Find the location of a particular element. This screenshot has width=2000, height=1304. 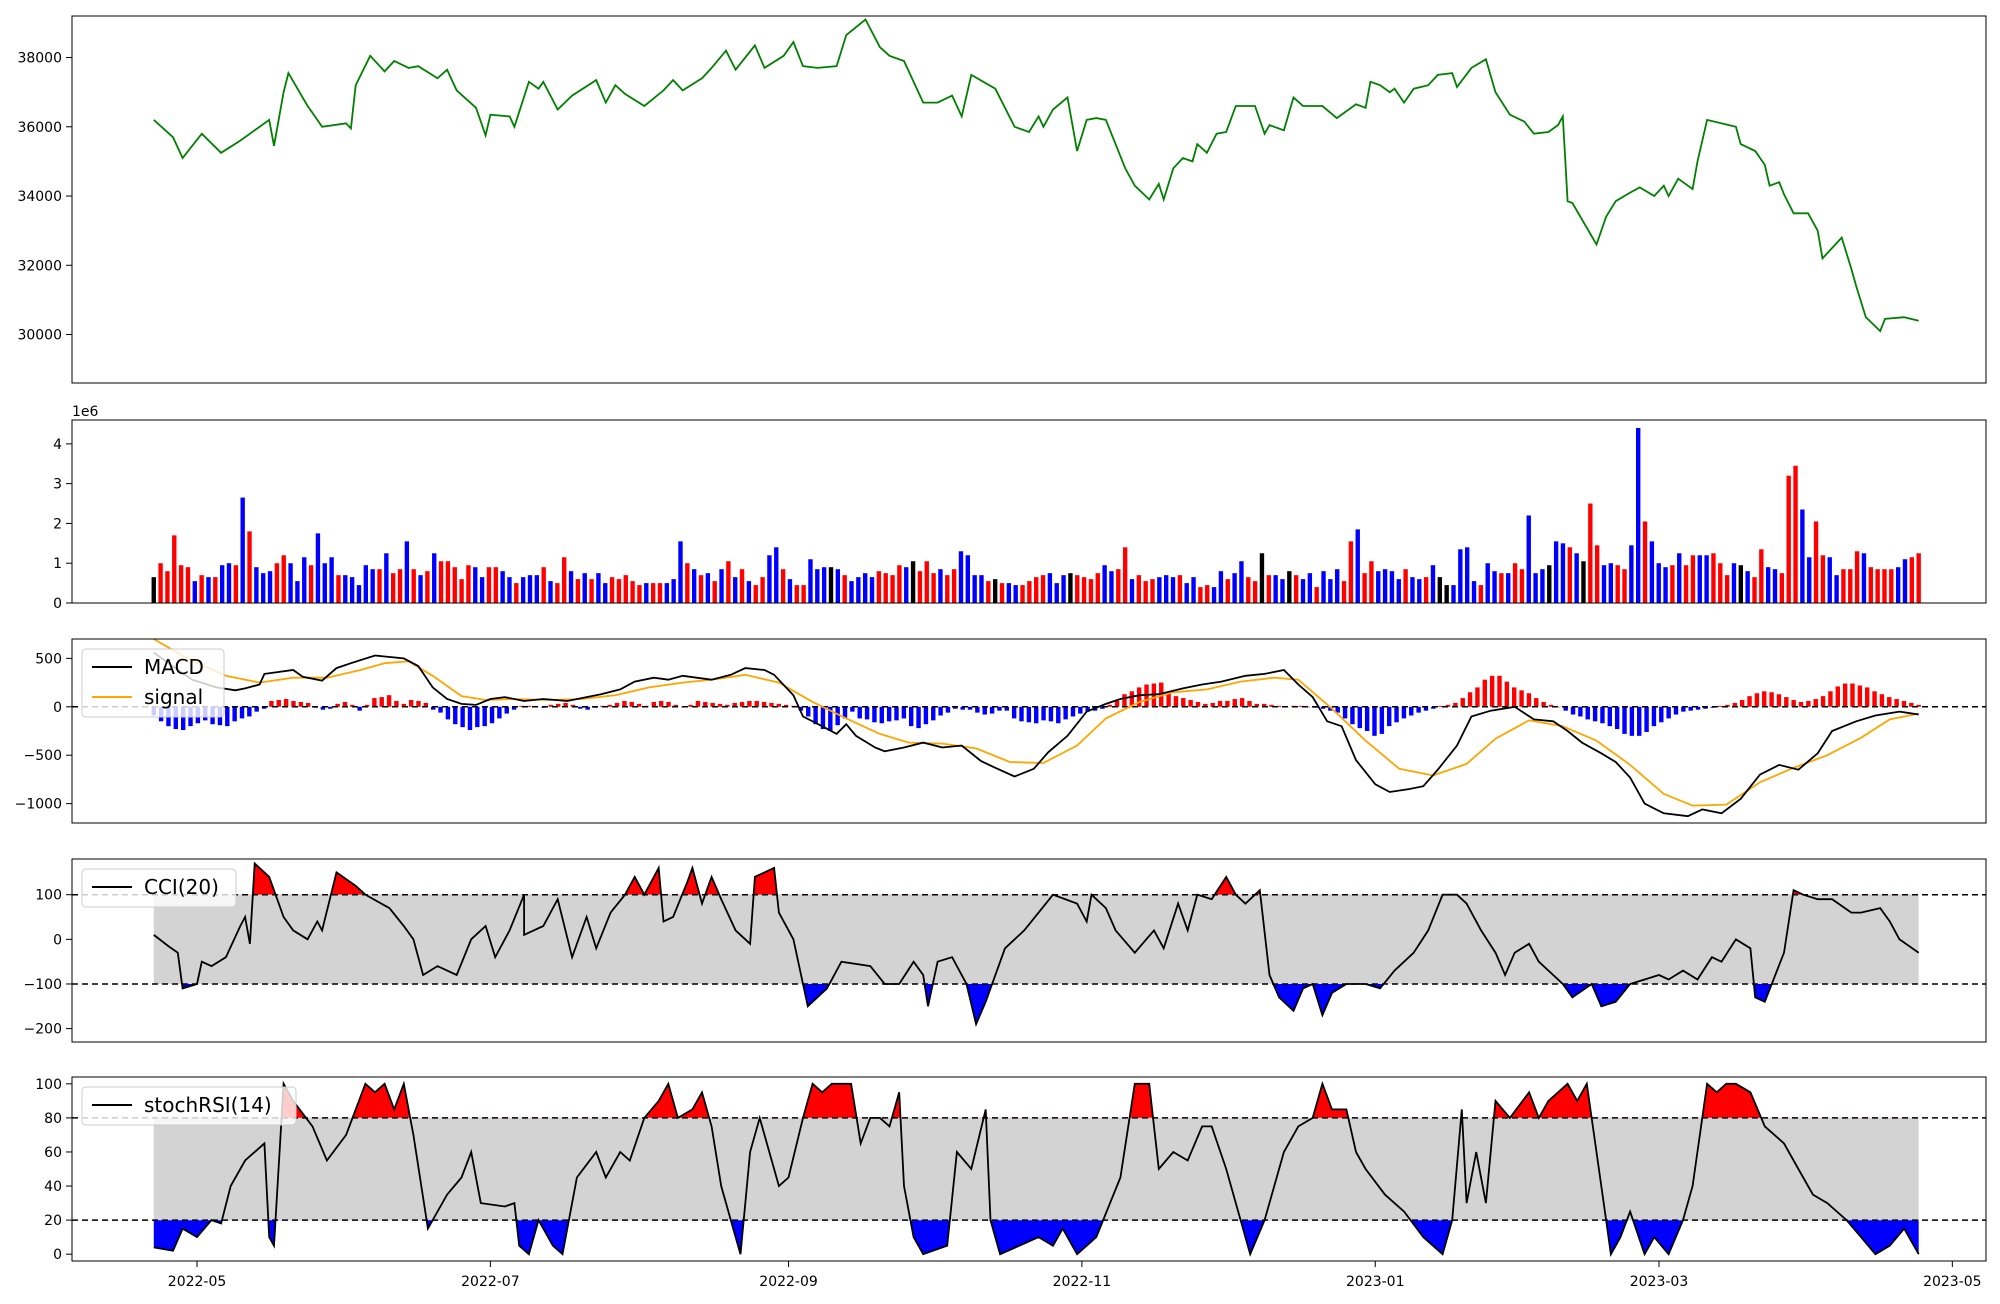

x-tick-label: 2023-03 is located at coordinates (1659, 1282).